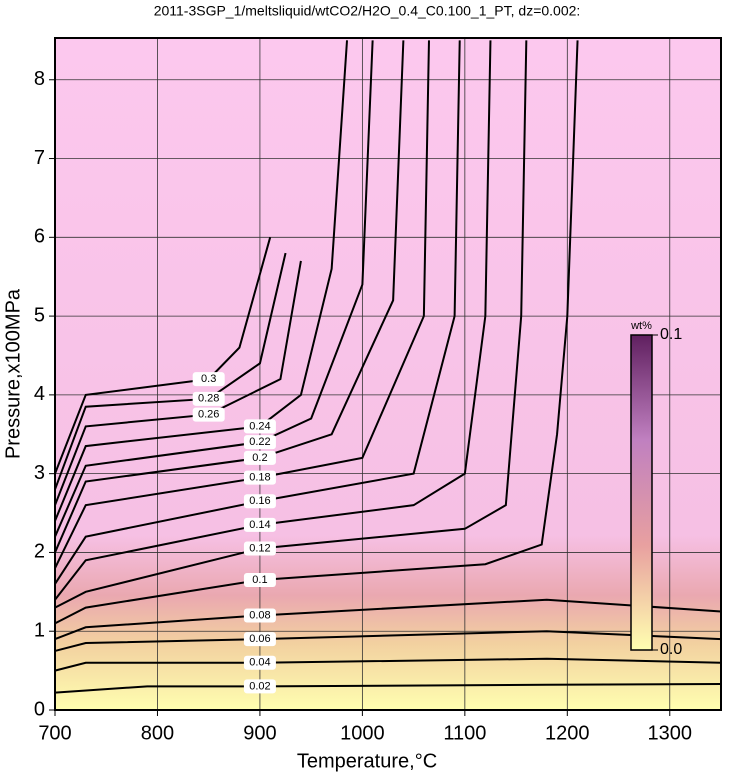 Image resolution: width=734 pixels, height=781 pixels. I want to click on y-tick-label: 0, so click(39, 709).